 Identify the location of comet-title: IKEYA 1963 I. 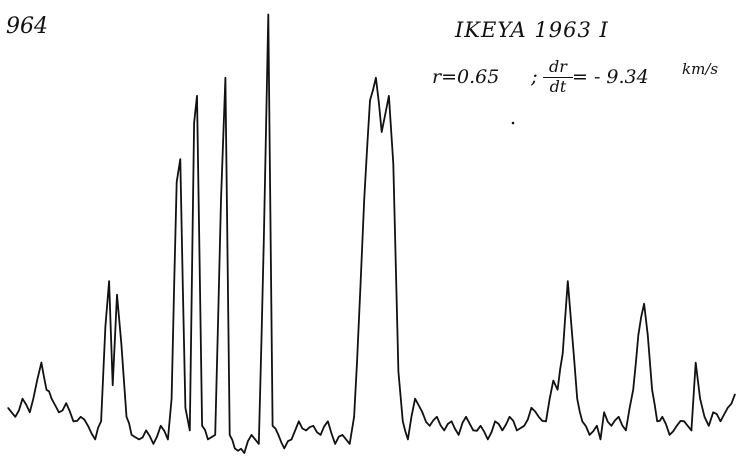
(532, 30).